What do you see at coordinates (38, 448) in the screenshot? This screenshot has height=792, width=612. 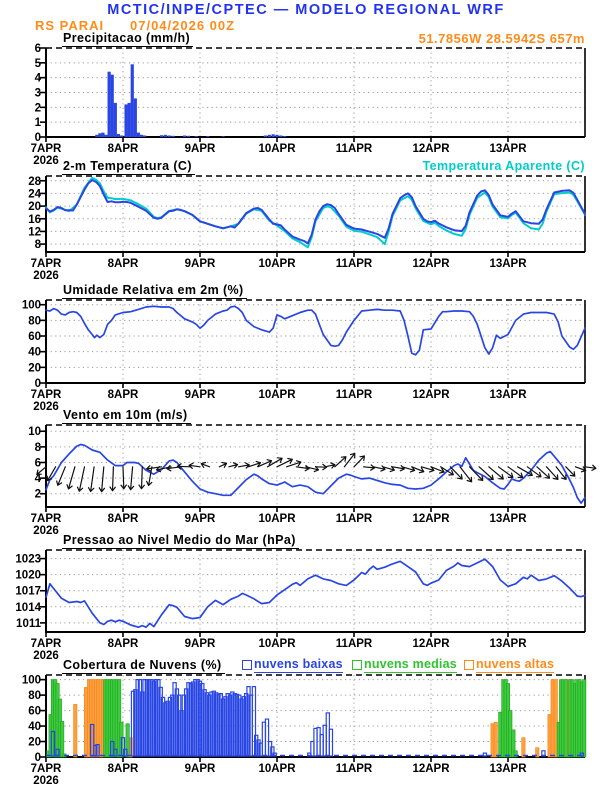 I see `y-tick-label: 8` at bounding box center [38, 448].